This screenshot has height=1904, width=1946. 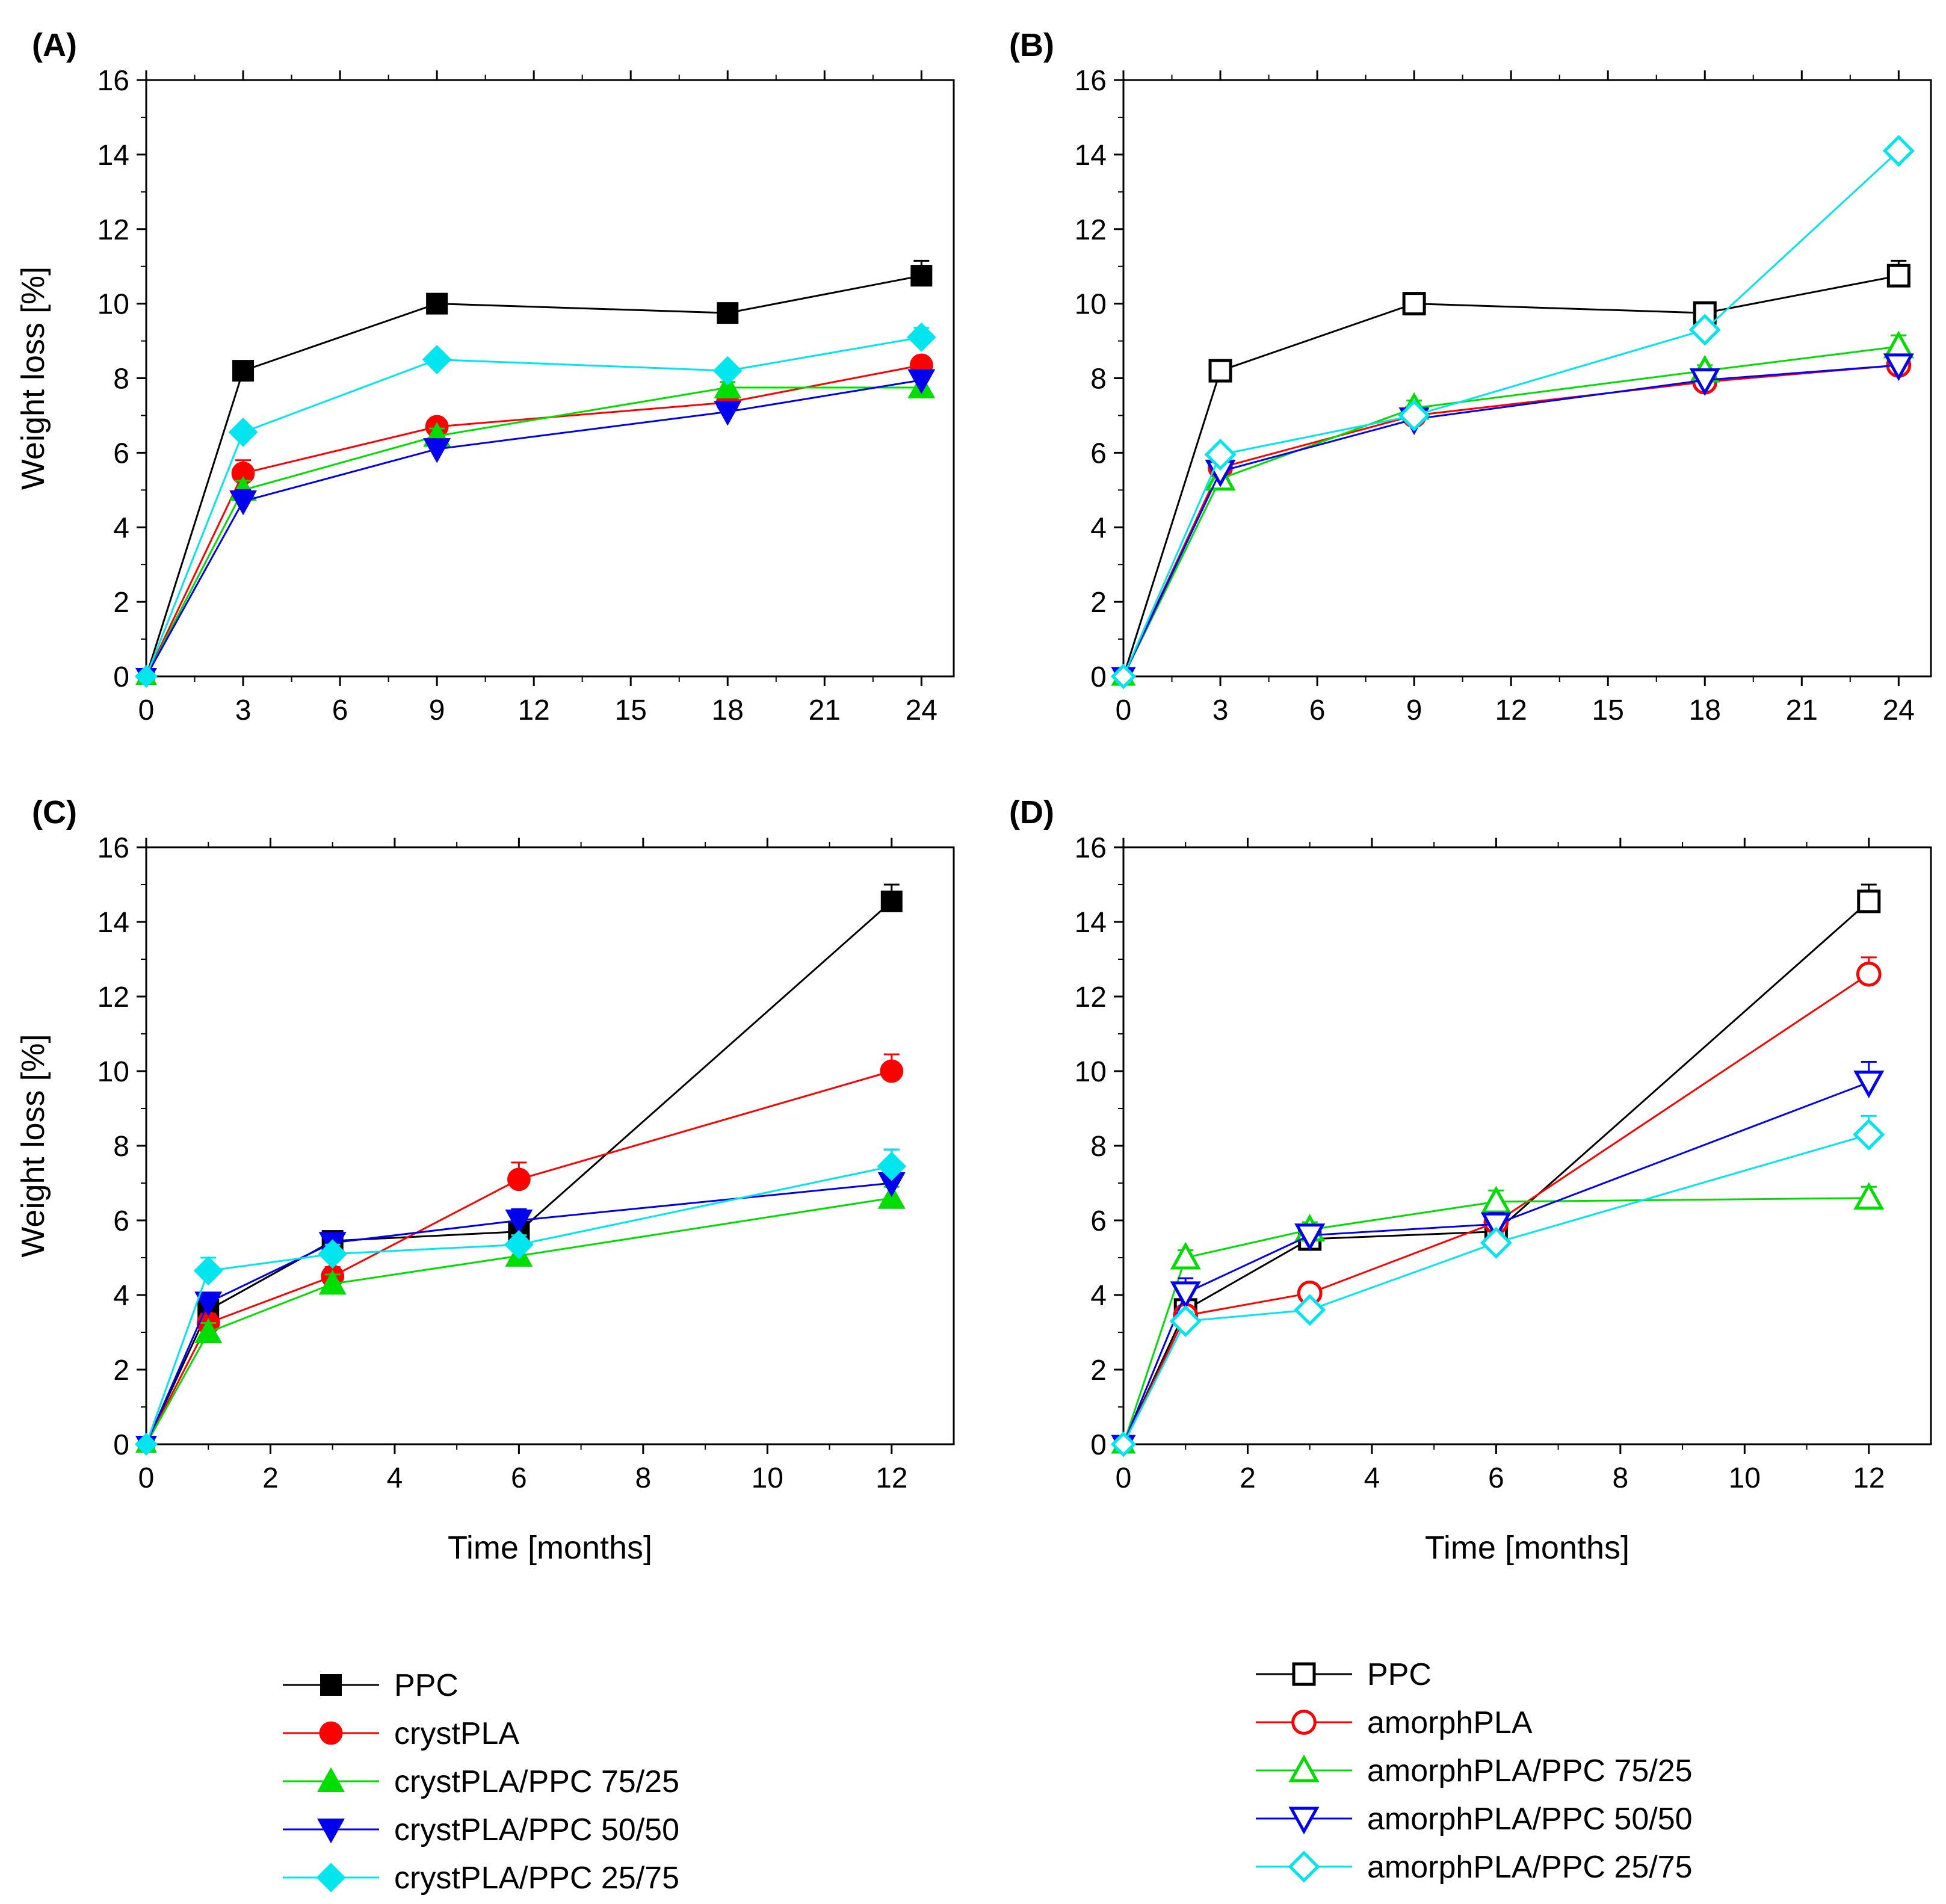 I want to click on legend-label: crystPLA, so click(x=457, y=1734).